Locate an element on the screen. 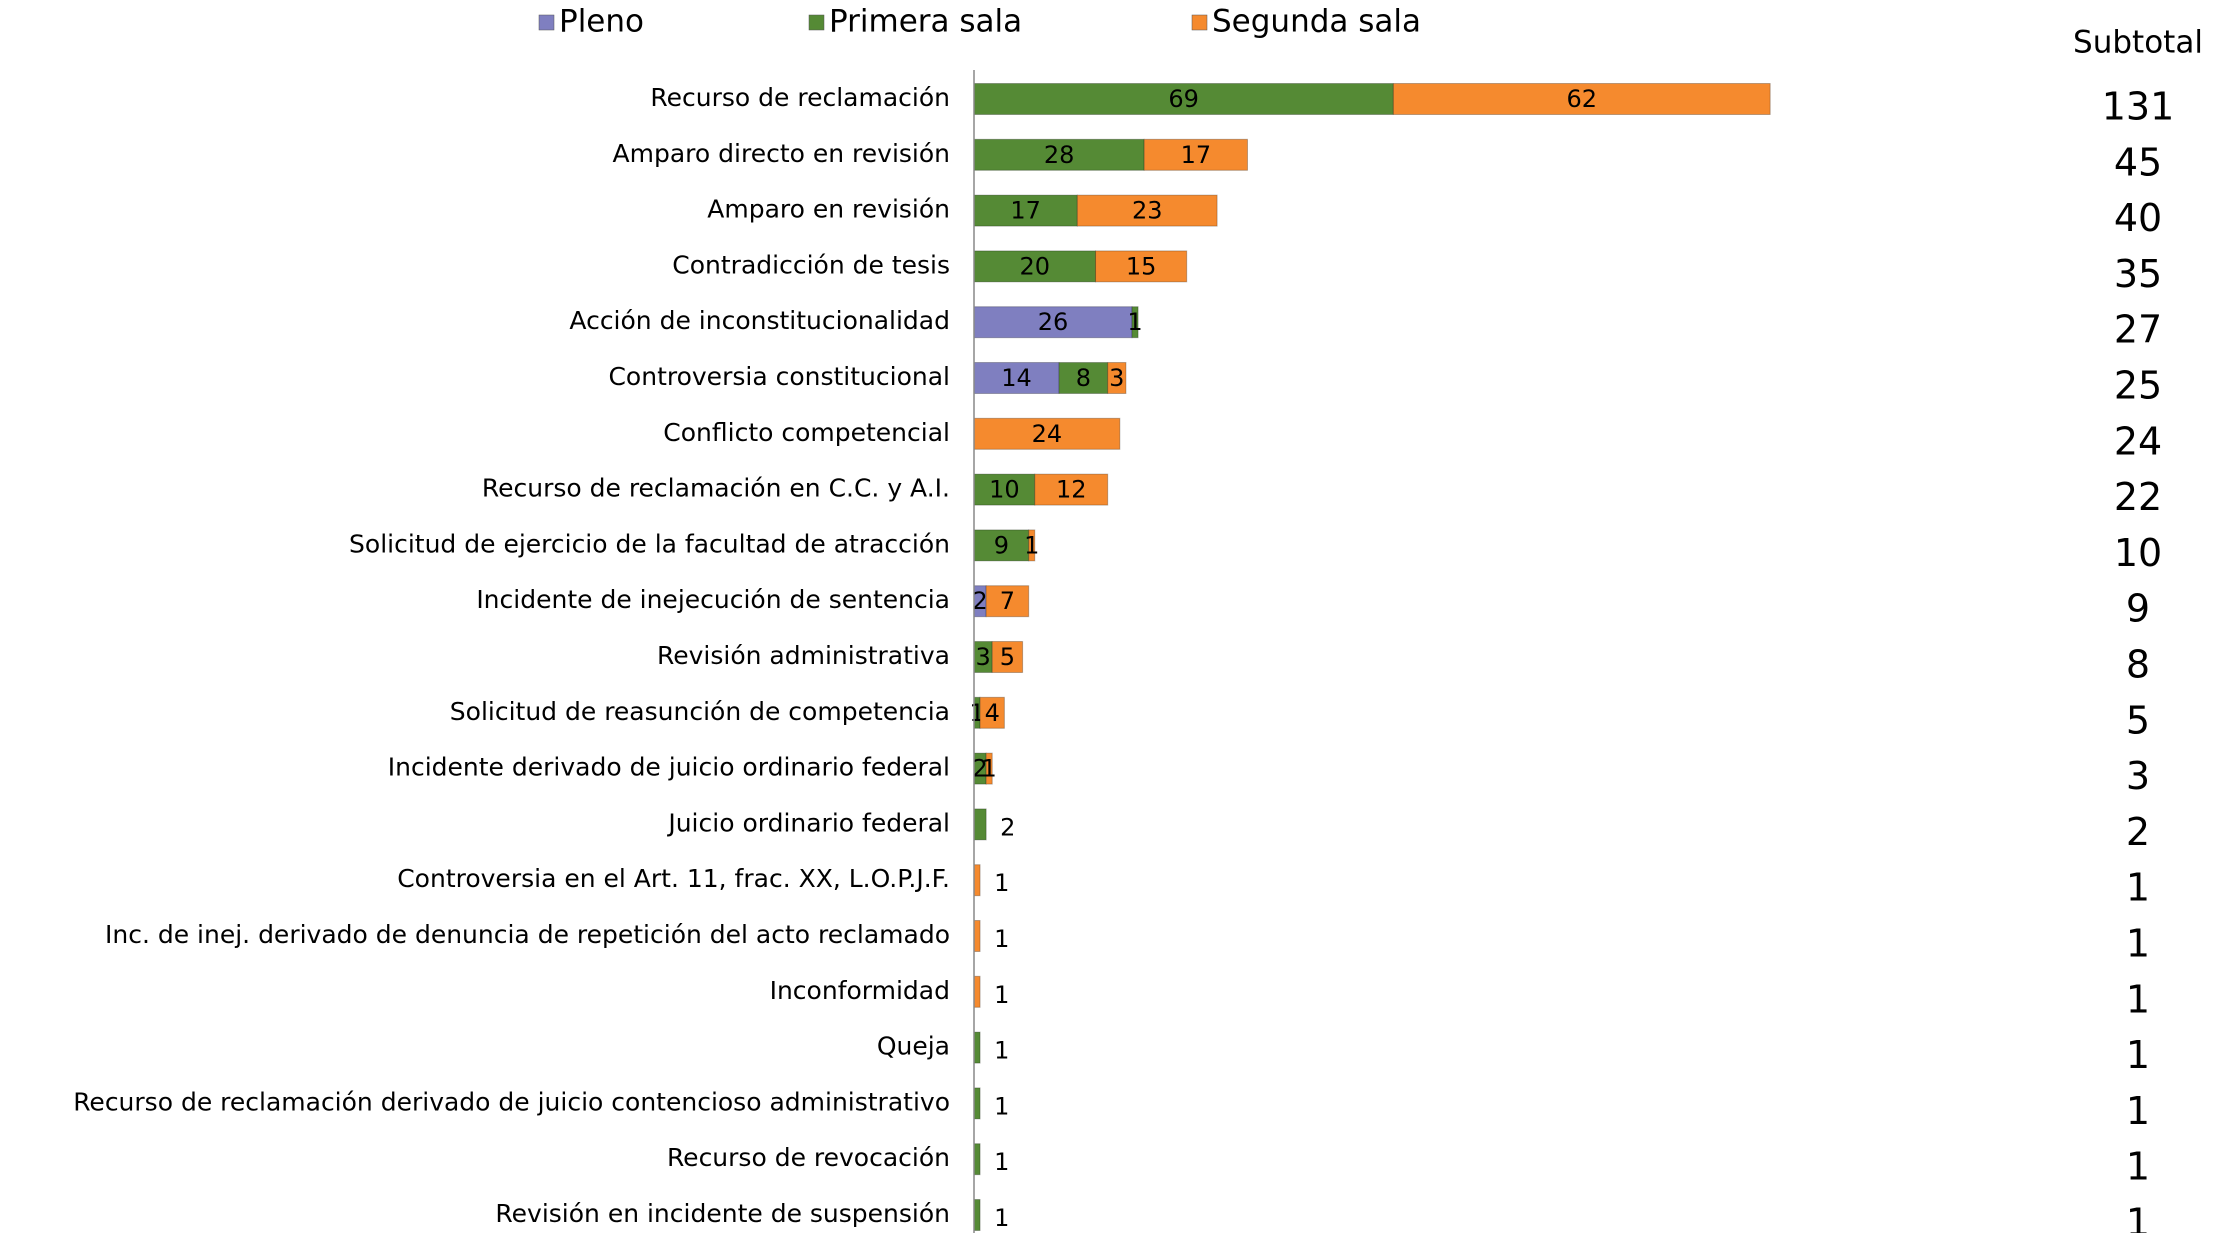  data-label: 4 is located at coordinates (992, 713).